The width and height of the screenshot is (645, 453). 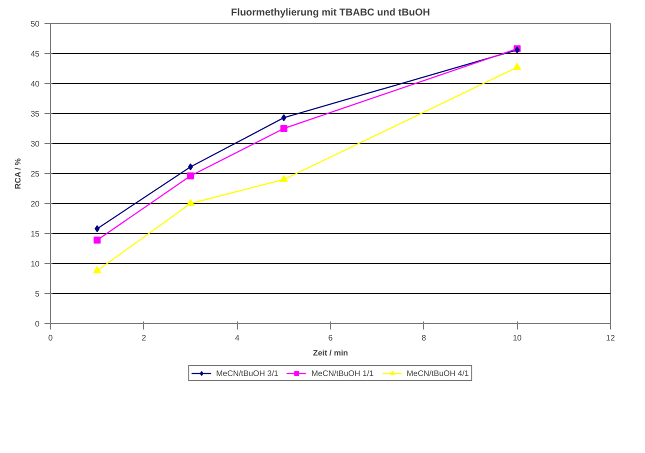 What do you see at coordinates (51, 338) in the screenshot?
I see `x-tick-label: 0` at bounding box center [51, 338].